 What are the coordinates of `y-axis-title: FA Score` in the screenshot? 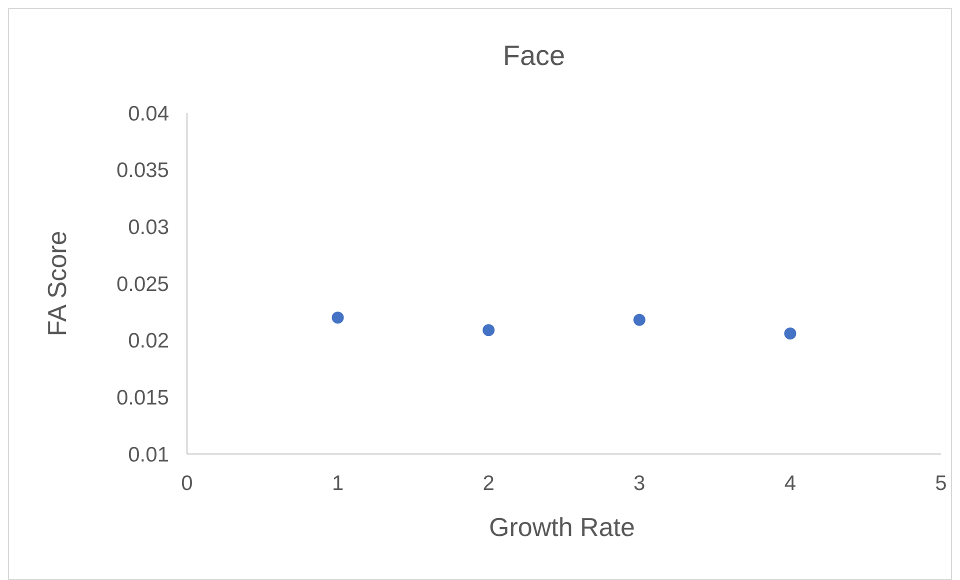 It's located at (57, 283).